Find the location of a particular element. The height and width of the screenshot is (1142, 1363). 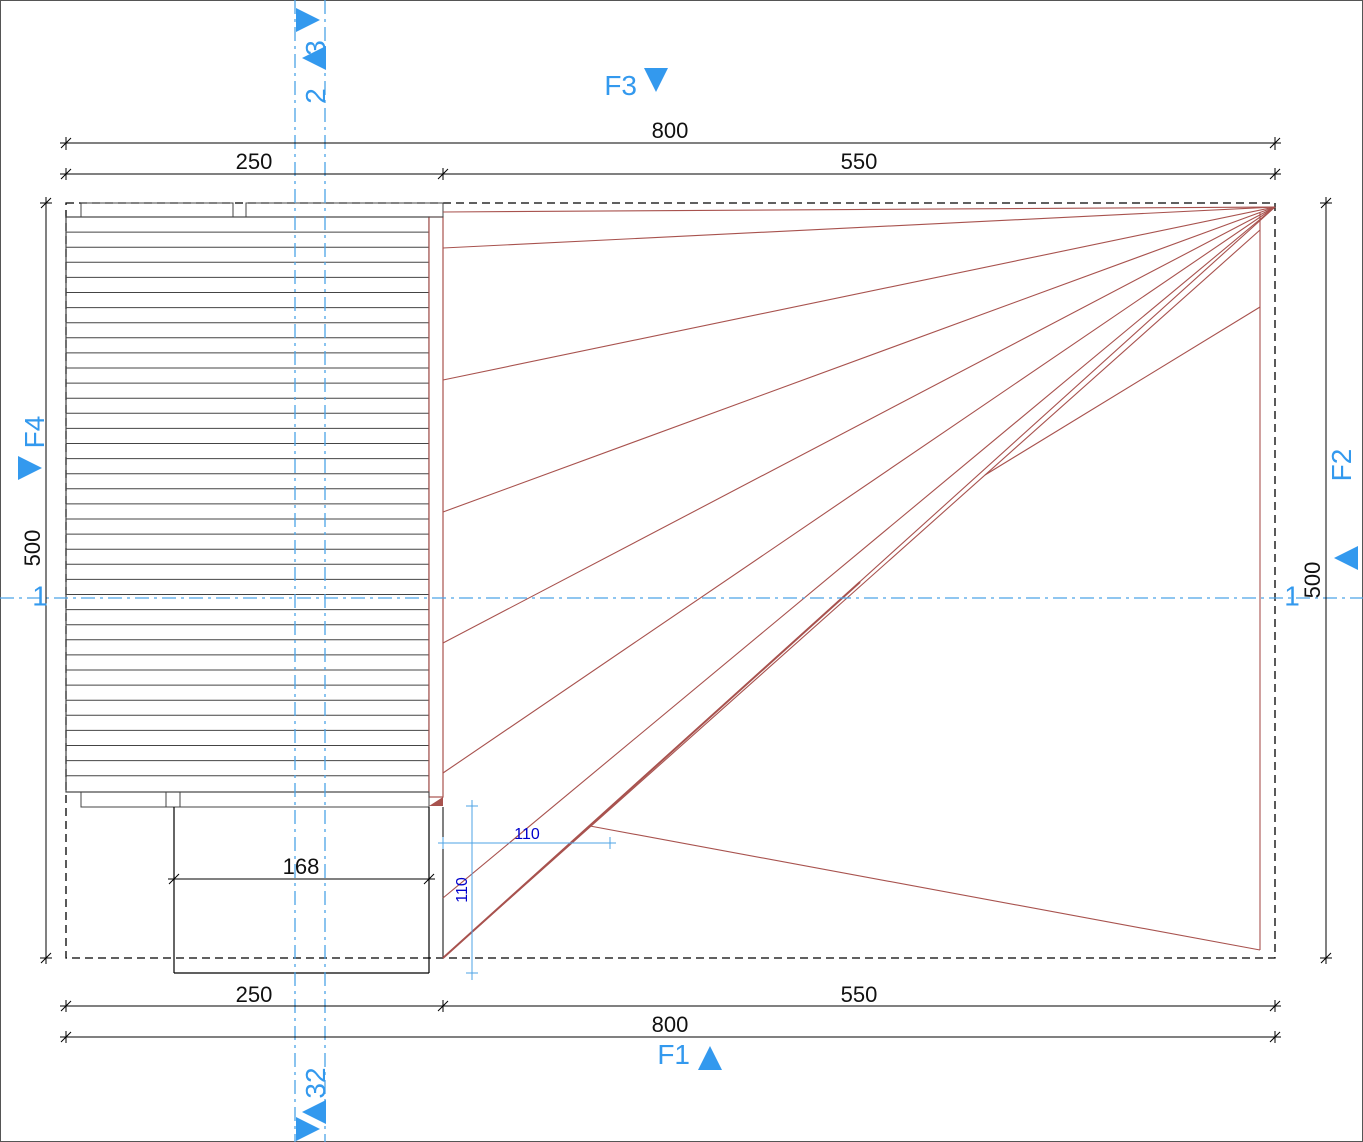

dim-detail-horizontal: 110 is located at coordinates (527, 834).